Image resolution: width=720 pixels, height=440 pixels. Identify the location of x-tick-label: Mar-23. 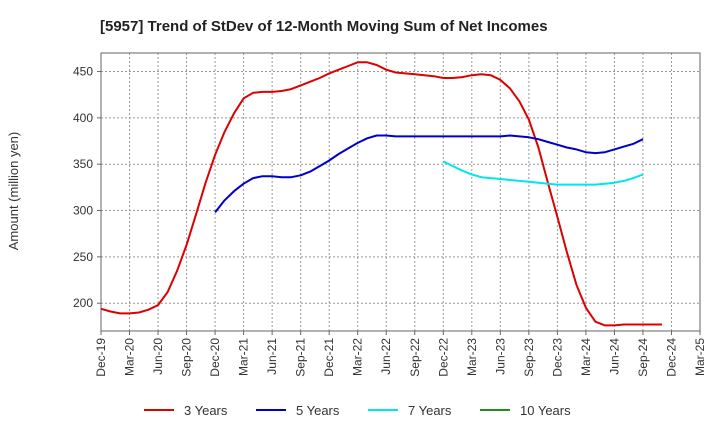
(472, 357).